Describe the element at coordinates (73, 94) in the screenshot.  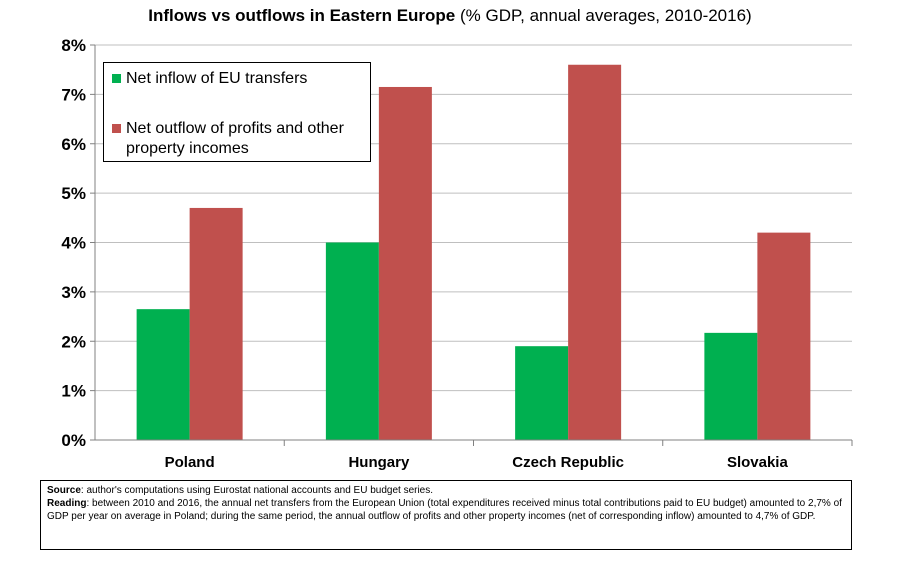
I see `y-tick-label: 7%` at that location.